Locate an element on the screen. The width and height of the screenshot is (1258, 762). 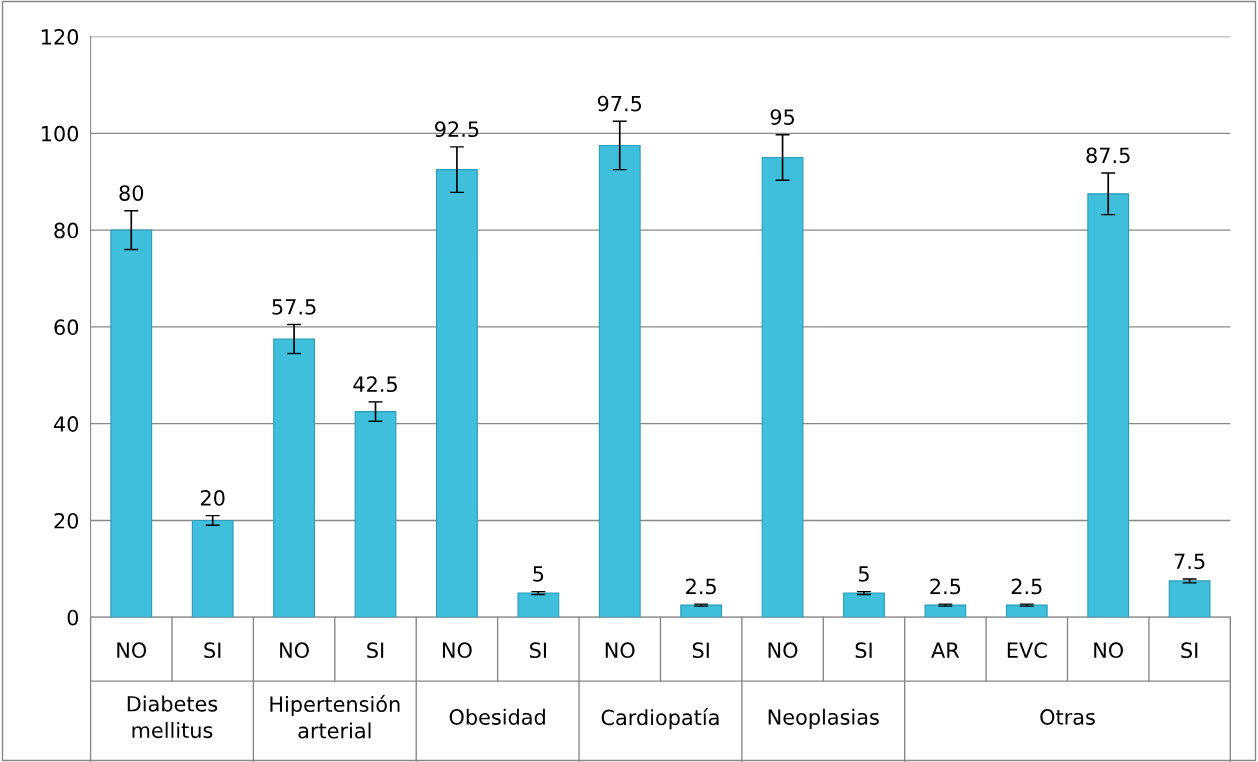
data-label: 42.5 is located at coordinates (375, 384).